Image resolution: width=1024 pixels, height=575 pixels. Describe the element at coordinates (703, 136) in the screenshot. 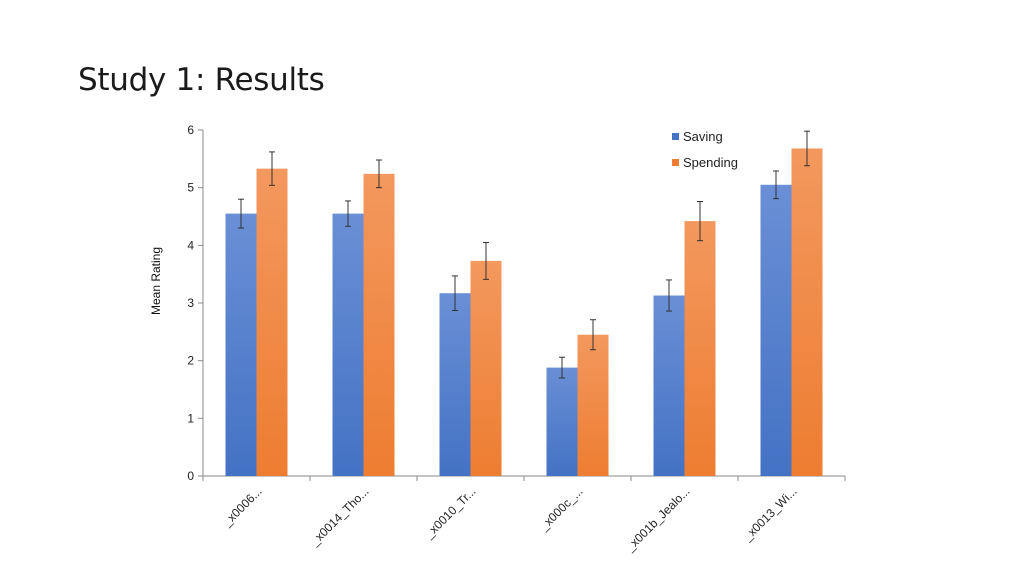

I see `legend-label-saving: Saving` at that location.